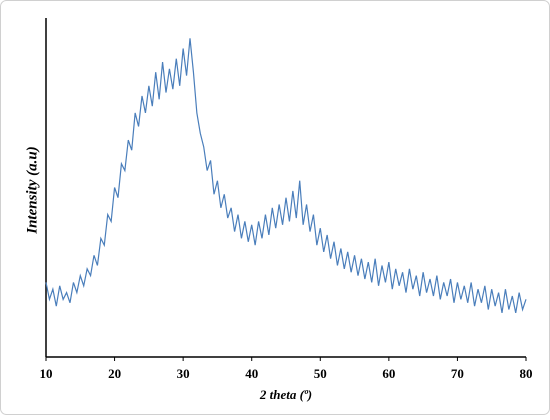 Image resolution: width=550 pixels, height=420 pixels. What do you see at coordinates (320, 373) in the screenshot?
I see `x-tick-label: 50` at bounding box center [320, 373].